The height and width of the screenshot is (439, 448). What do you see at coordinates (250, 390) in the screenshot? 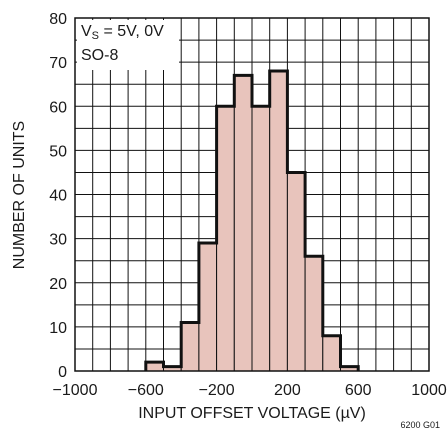
I see `x-tick-labels: −1000 −600 −200 200 600 1000` at bounding box center [250, 390].